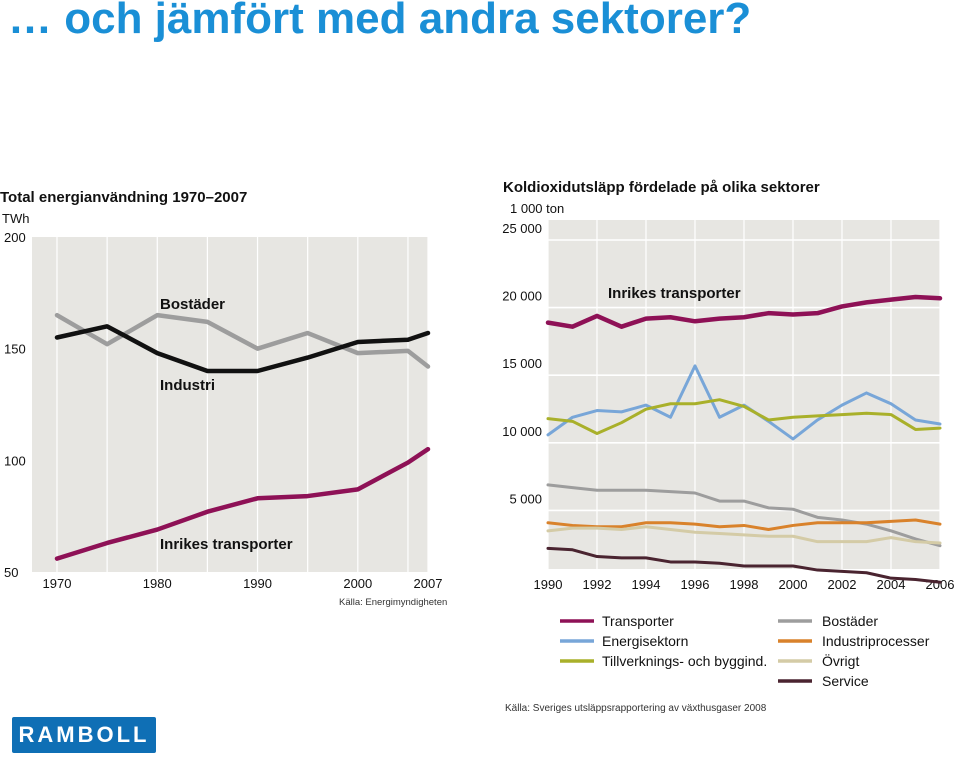 The height and width of the screenshot is (758, 960). What do you see at coordinates (522, 228) in the screenshot?
I see `co2-y-tick-label: 25 000` at bounding box center [522, 228].